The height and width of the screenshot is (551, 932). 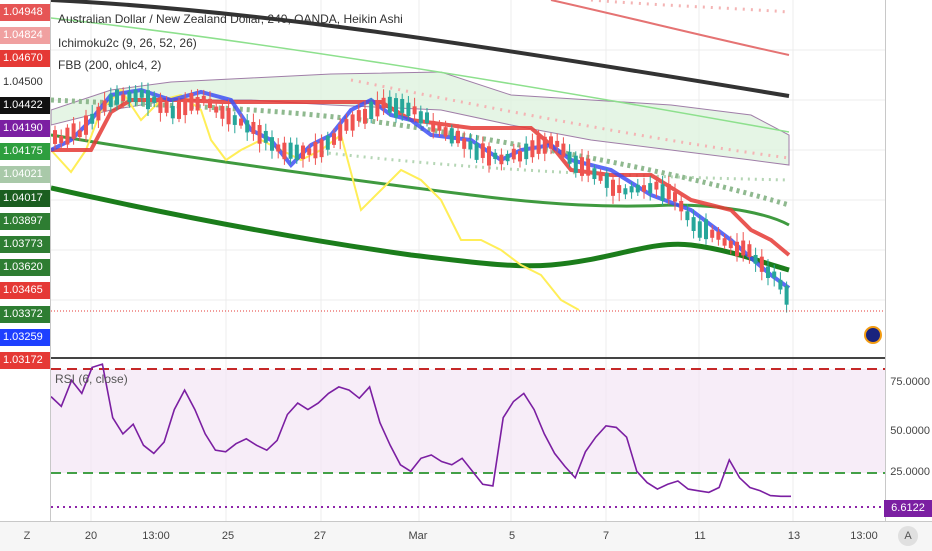 I want to click on flag-icon, so click(x=873, y=335).